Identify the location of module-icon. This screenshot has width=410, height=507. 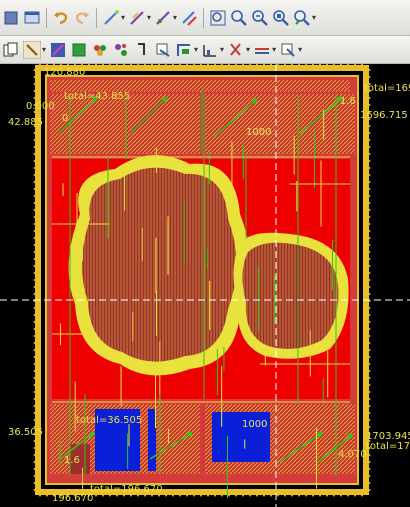
(79, 49).